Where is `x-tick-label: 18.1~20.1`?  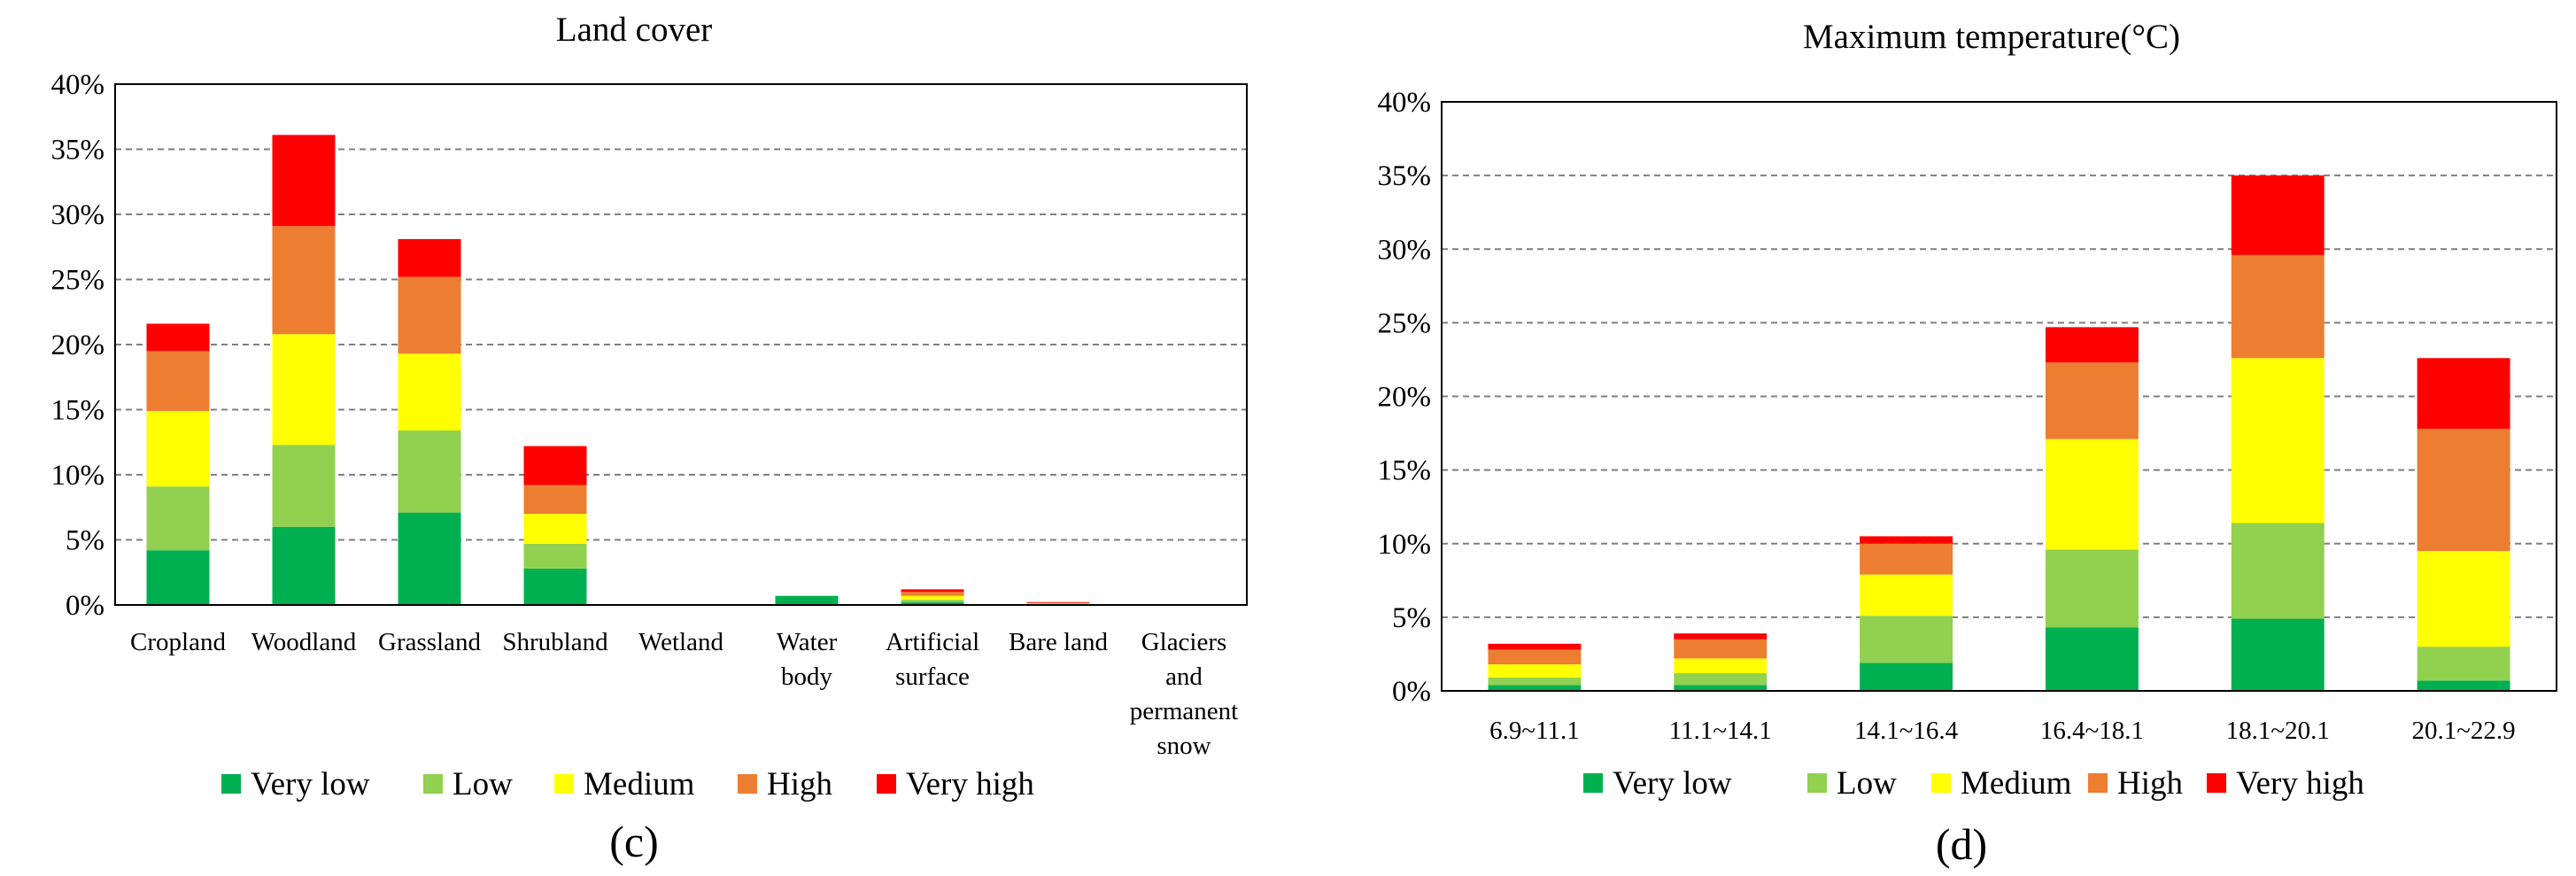
x-tick-label: 18.1~20.1 is located at coordinates (2278, 731).